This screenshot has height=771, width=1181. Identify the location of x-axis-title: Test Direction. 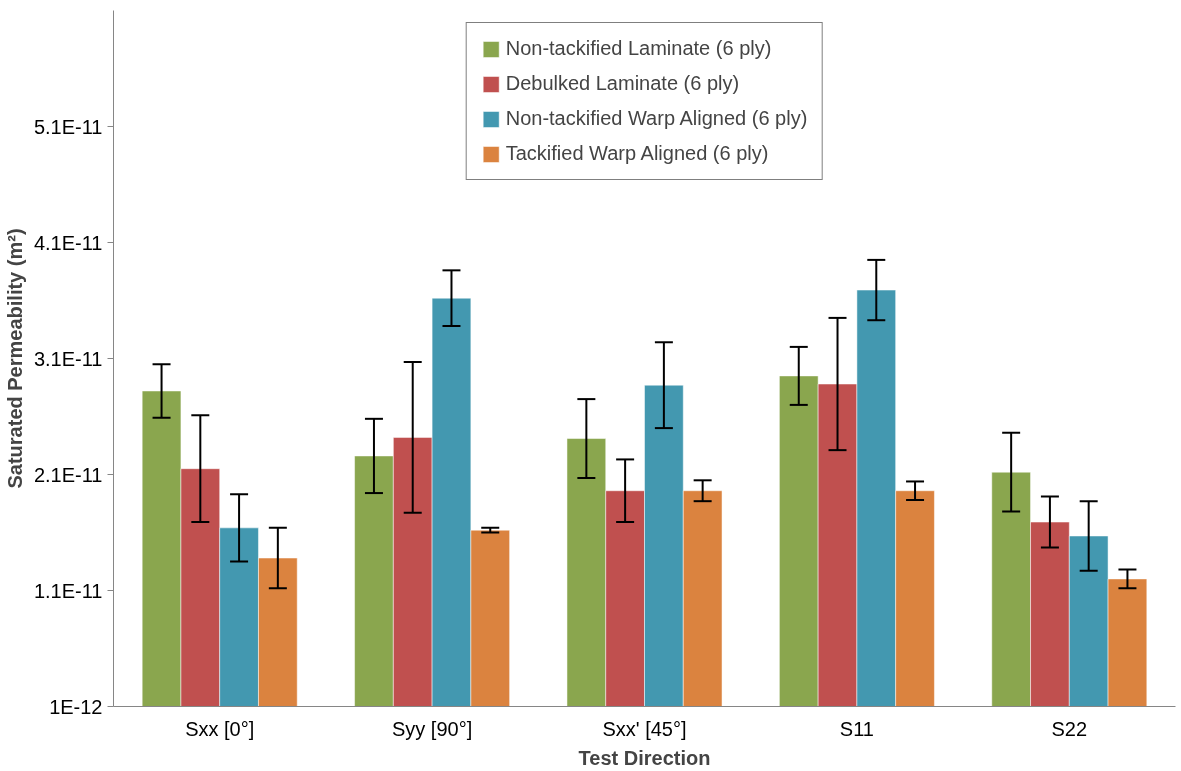
(644, 757).